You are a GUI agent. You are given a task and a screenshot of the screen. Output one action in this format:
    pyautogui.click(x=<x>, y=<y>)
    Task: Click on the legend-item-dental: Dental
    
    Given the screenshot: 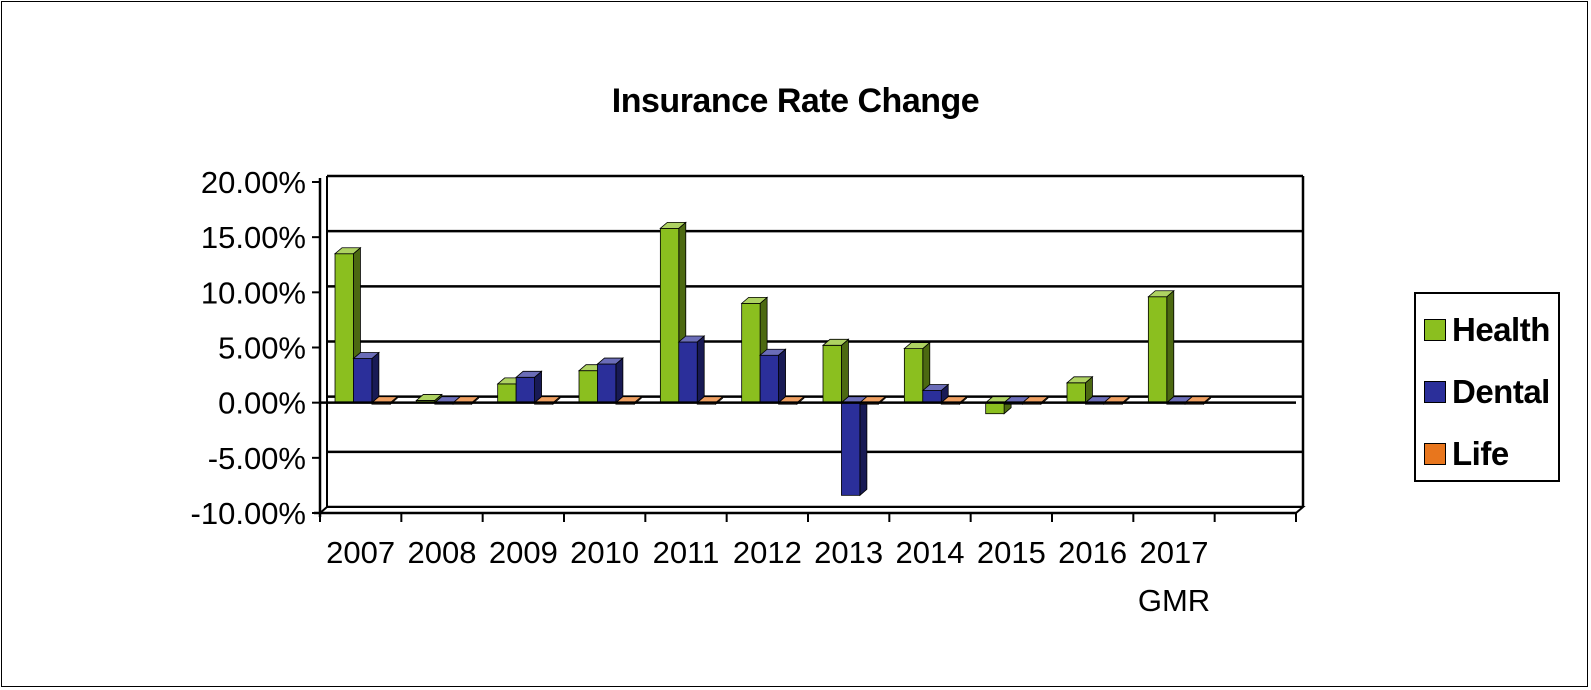 What is the action you would take?
    pyautogui.click(x=1487, y=392)
    